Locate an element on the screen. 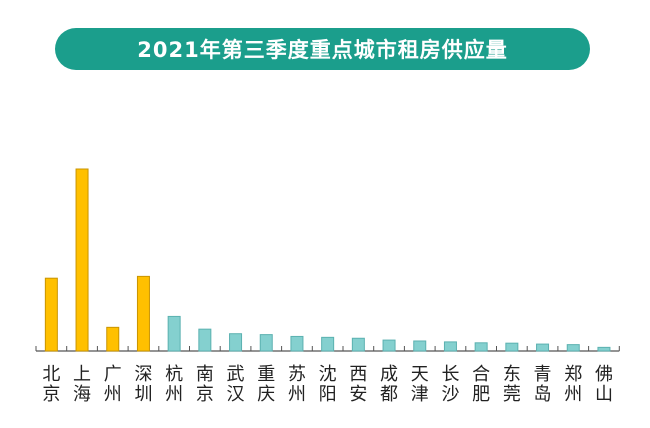 This screenshot has height=428, width=650. bar-合肥 is located at coordinates (481, 347).